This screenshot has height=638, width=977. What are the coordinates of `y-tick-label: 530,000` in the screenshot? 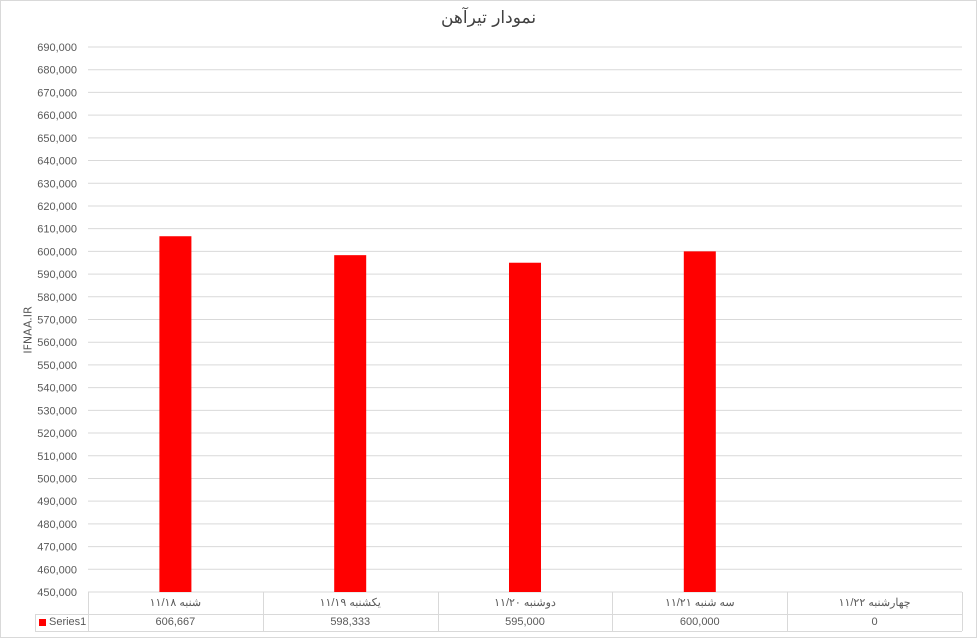 It's located at (57, 411).